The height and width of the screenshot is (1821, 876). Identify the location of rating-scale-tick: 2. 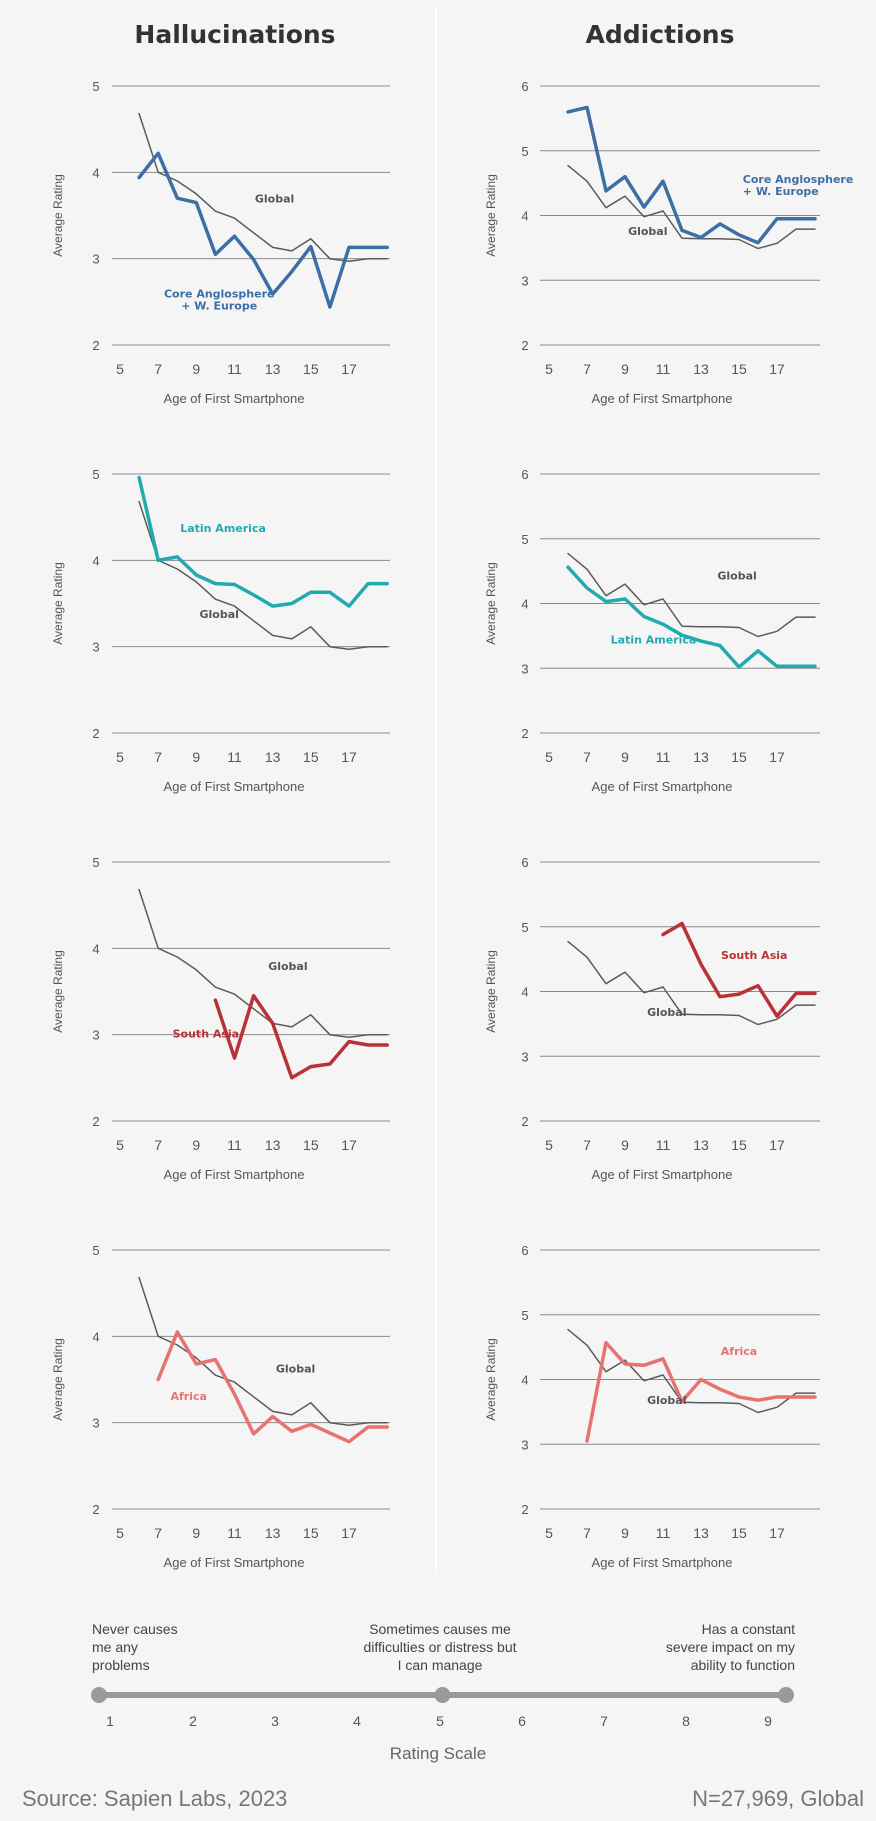
(193, 1721).